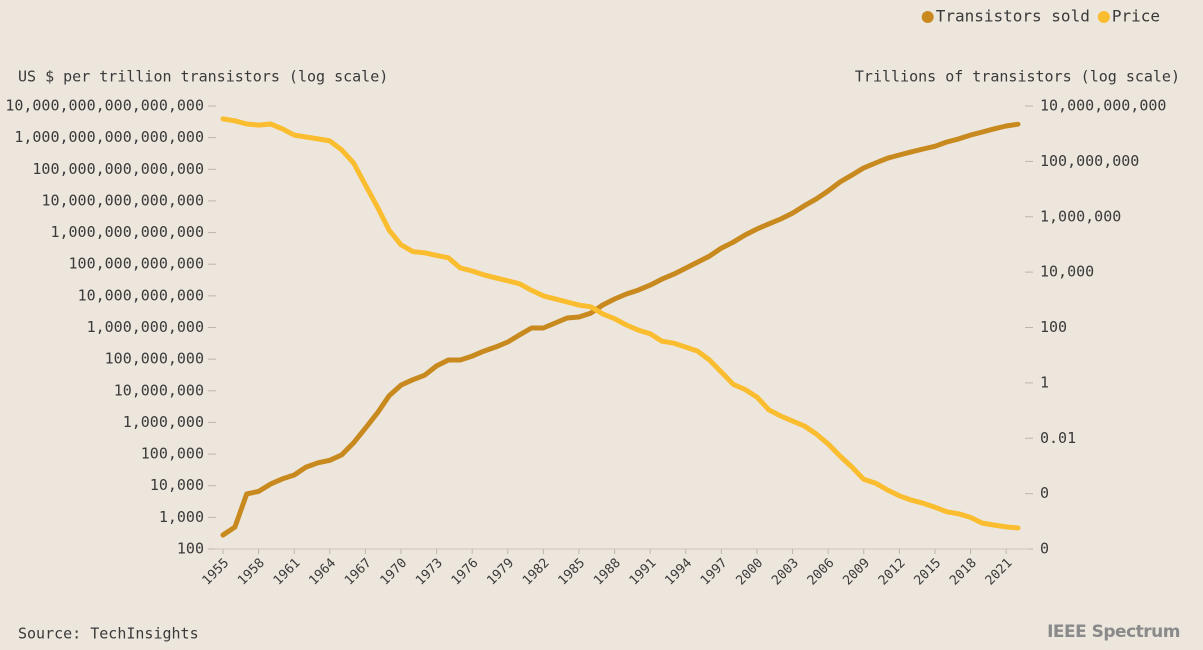  Describe the element at coordinates (785, 572) in the screenshot. I see `x-tick-label: 2003` at that location.